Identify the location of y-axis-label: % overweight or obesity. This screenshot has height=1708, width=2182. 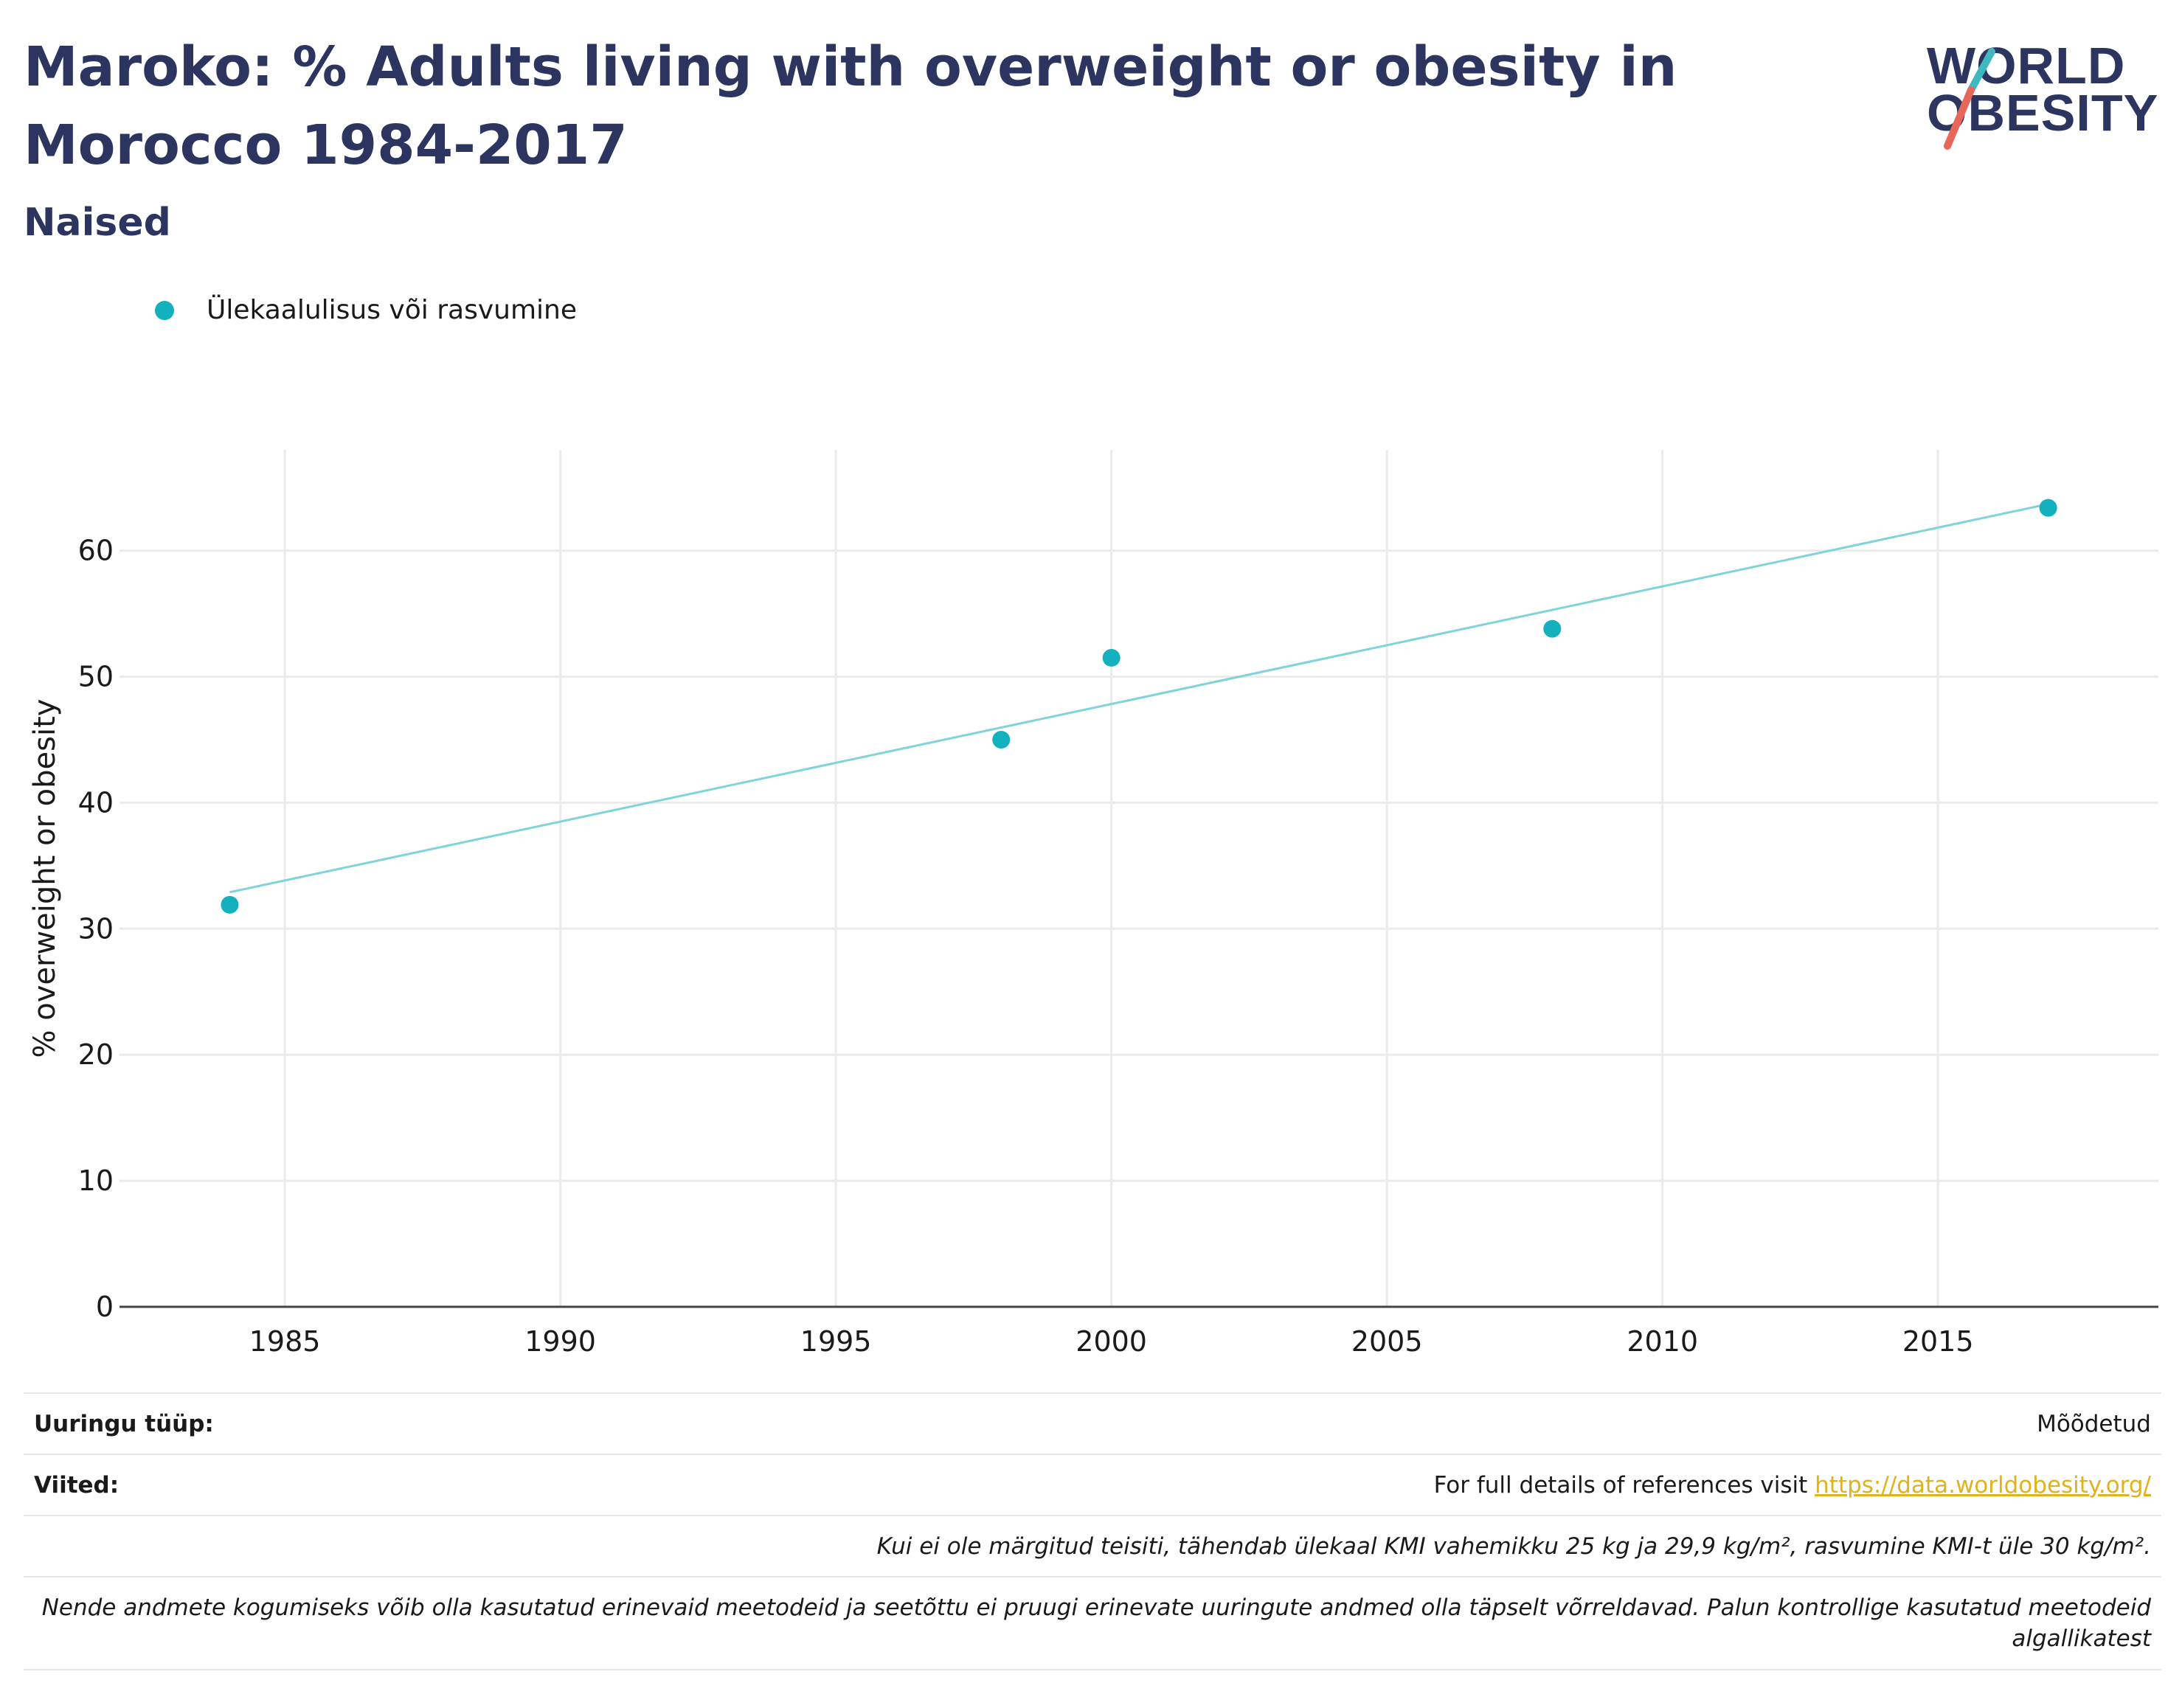
(45, 878).